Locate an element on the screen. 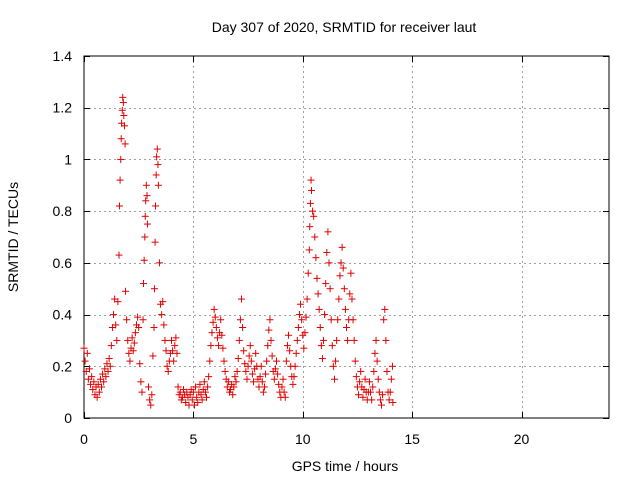 The image size is (640, 480). x-tick-label: 15 is located at coordinates (412, 439).